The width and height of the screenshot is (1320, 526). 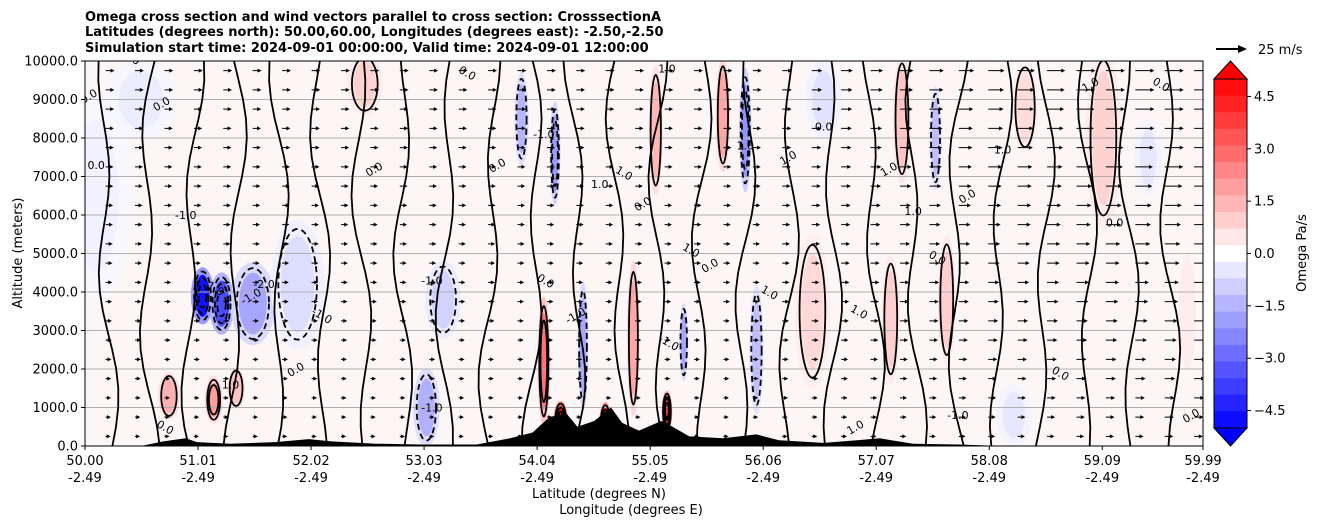 What do you see at coordinates (310, 461) in the screenshot?
I see `x-tick-label-lat-2: 52.02` at bounding box center [310, 461].